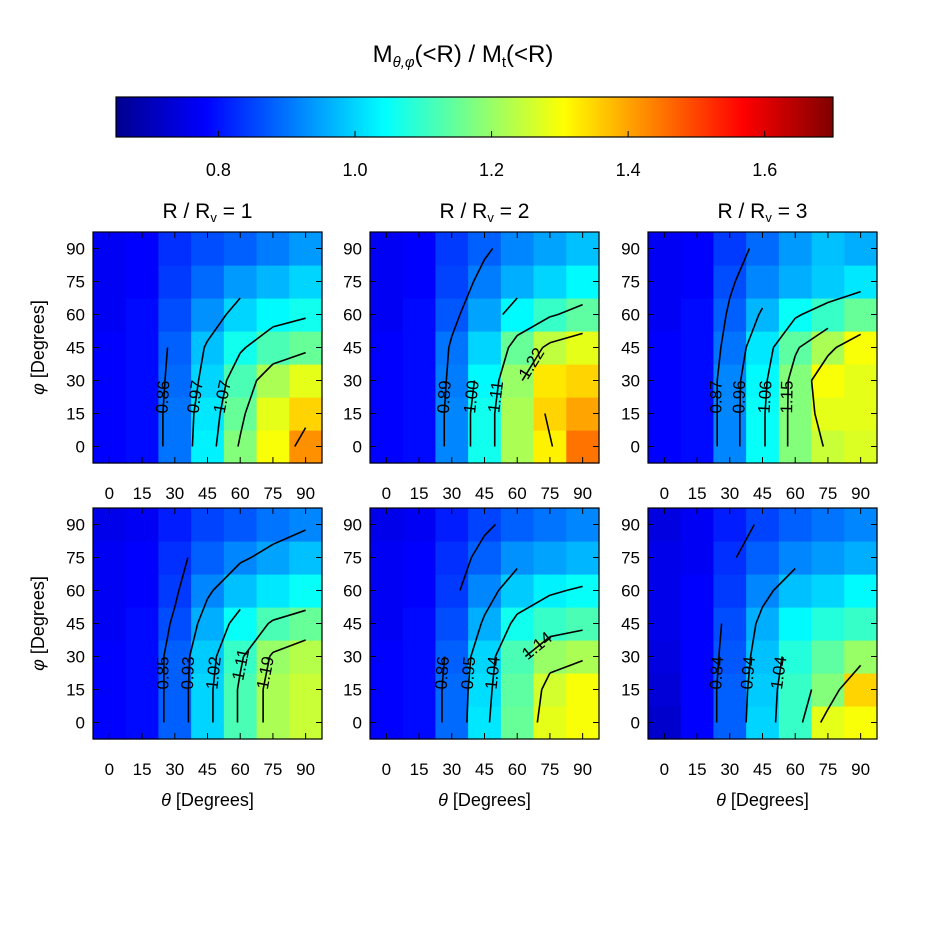  I want to click on y-axis-label: φ [Degrees], so click(38, 623).